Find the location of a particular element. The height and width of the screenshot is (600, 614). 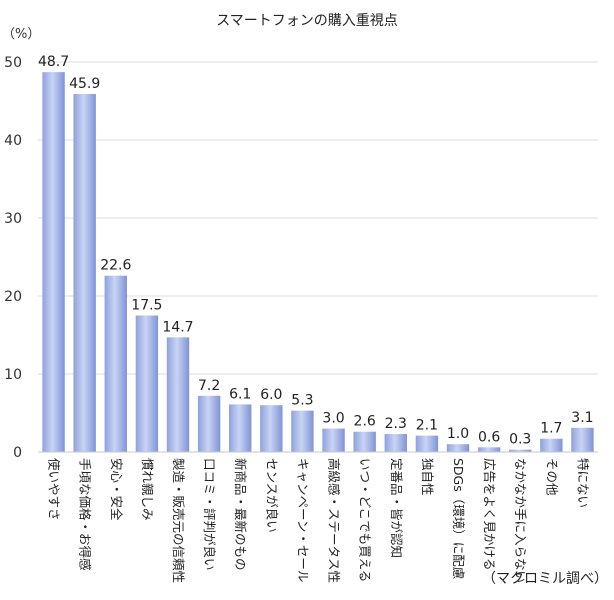

category-label: 使いやすさ is located at coordinates (54, 489).